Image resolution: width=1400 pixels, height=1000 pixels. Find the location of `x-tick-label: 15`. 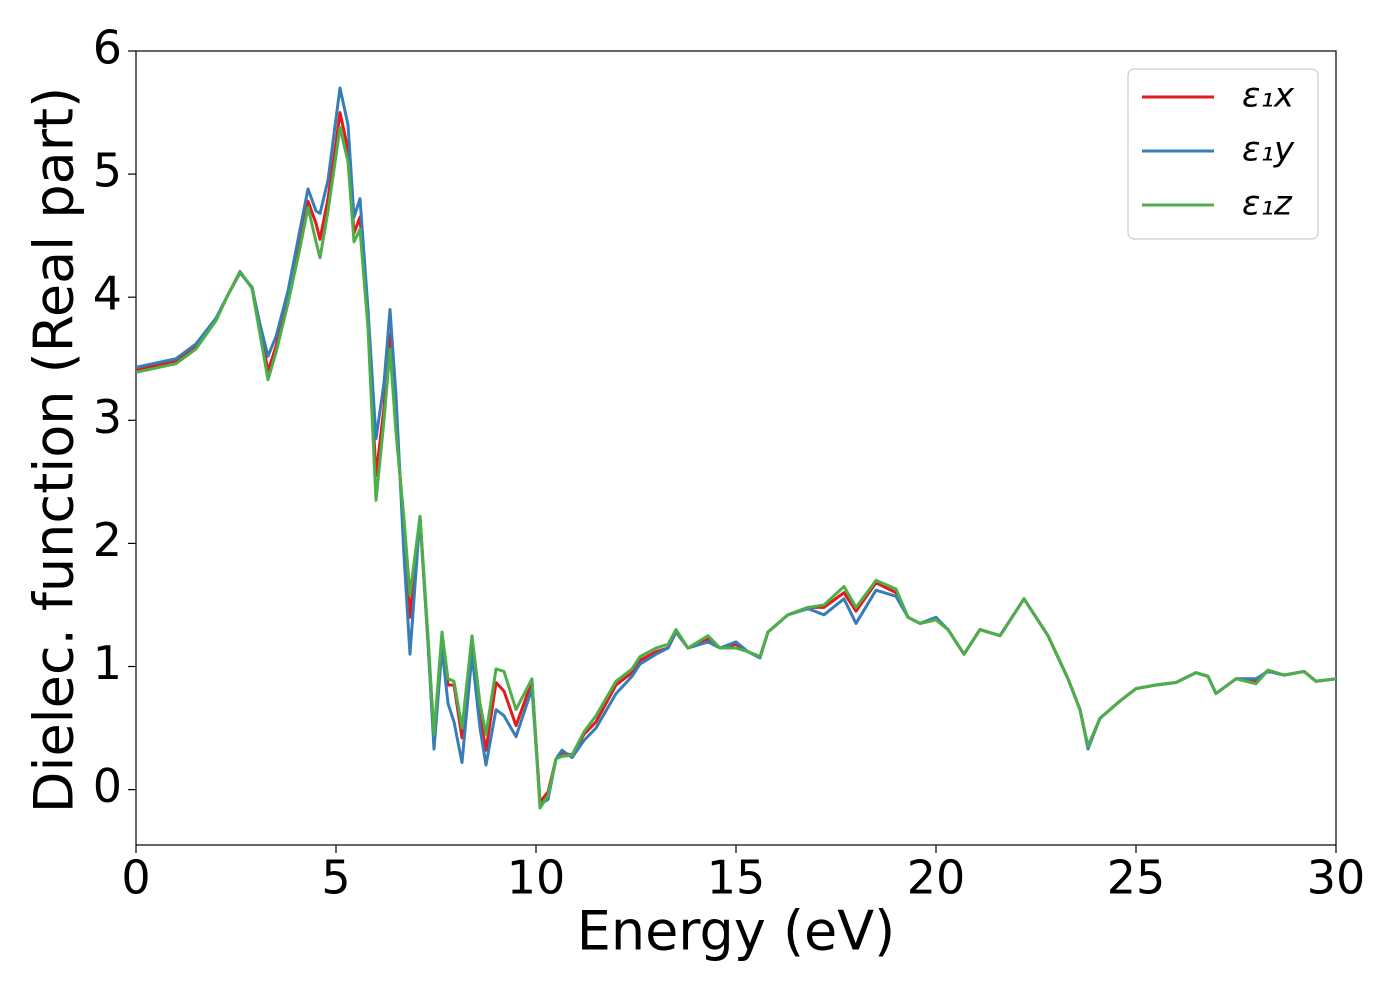

x-tick-label: 15 is located at coordinates (736, 878).